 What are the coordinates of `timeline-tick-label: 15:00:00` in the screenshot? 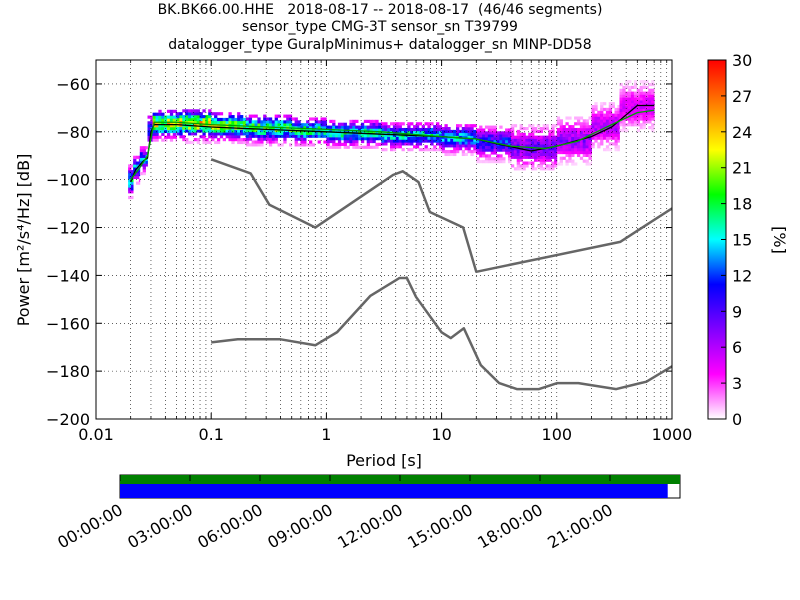 It's located at (440, 526).